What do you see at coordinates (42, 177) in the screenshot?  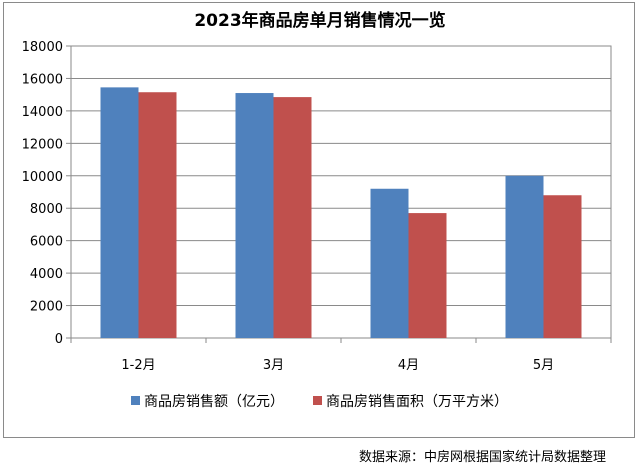 I see `y-tick-label: 10000` at bounding box center [42, 177].